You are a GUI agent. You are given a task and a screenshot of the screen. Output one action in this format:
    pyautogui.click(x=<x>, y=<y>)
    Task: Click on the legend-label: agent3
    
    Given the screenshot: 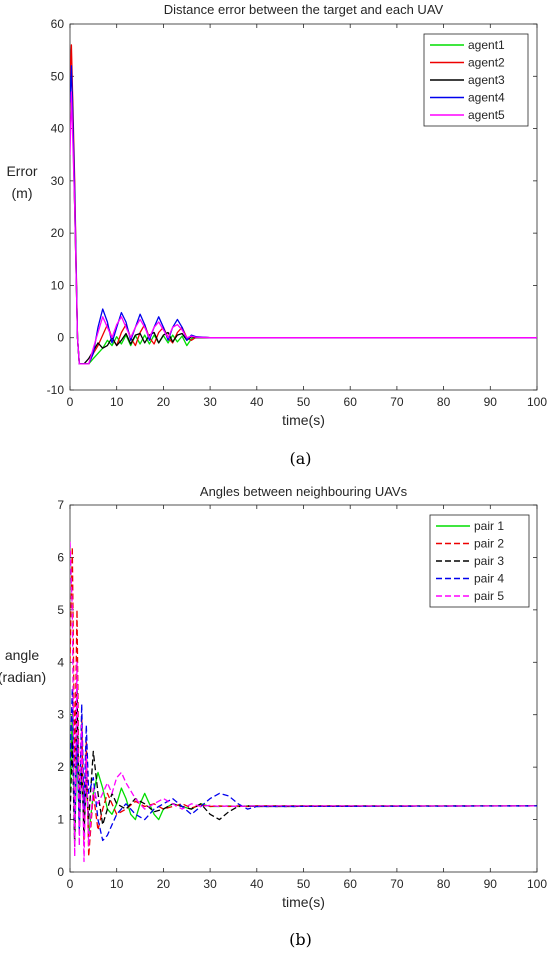 What is the action you would take?
    pyautogui.click(x=486, y=80)
    